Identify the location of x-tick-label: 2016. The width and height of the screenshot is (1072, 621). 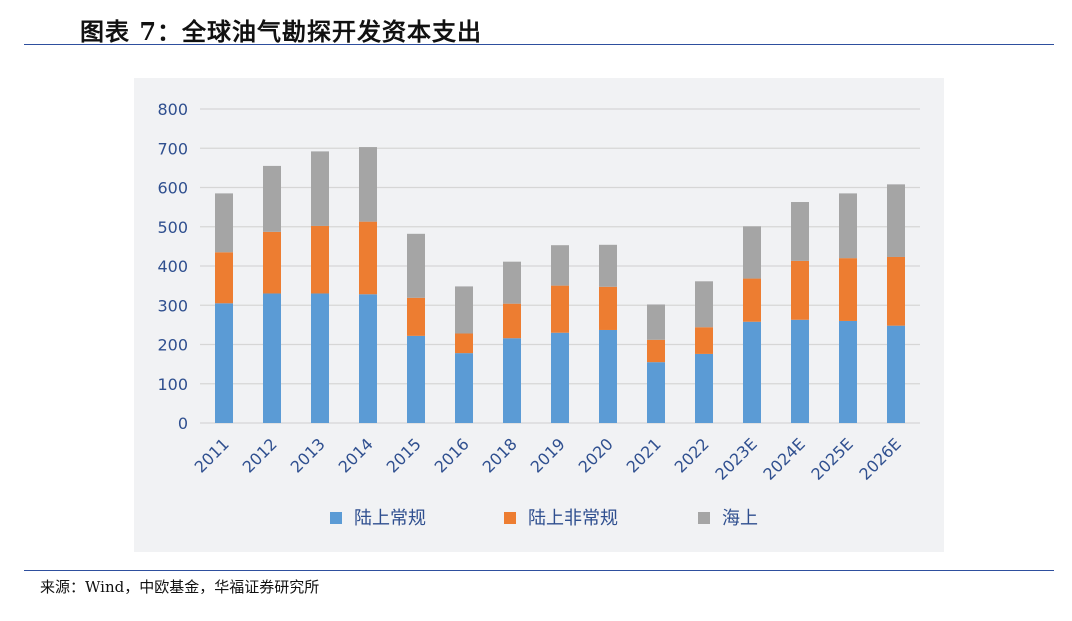
(452, 455).